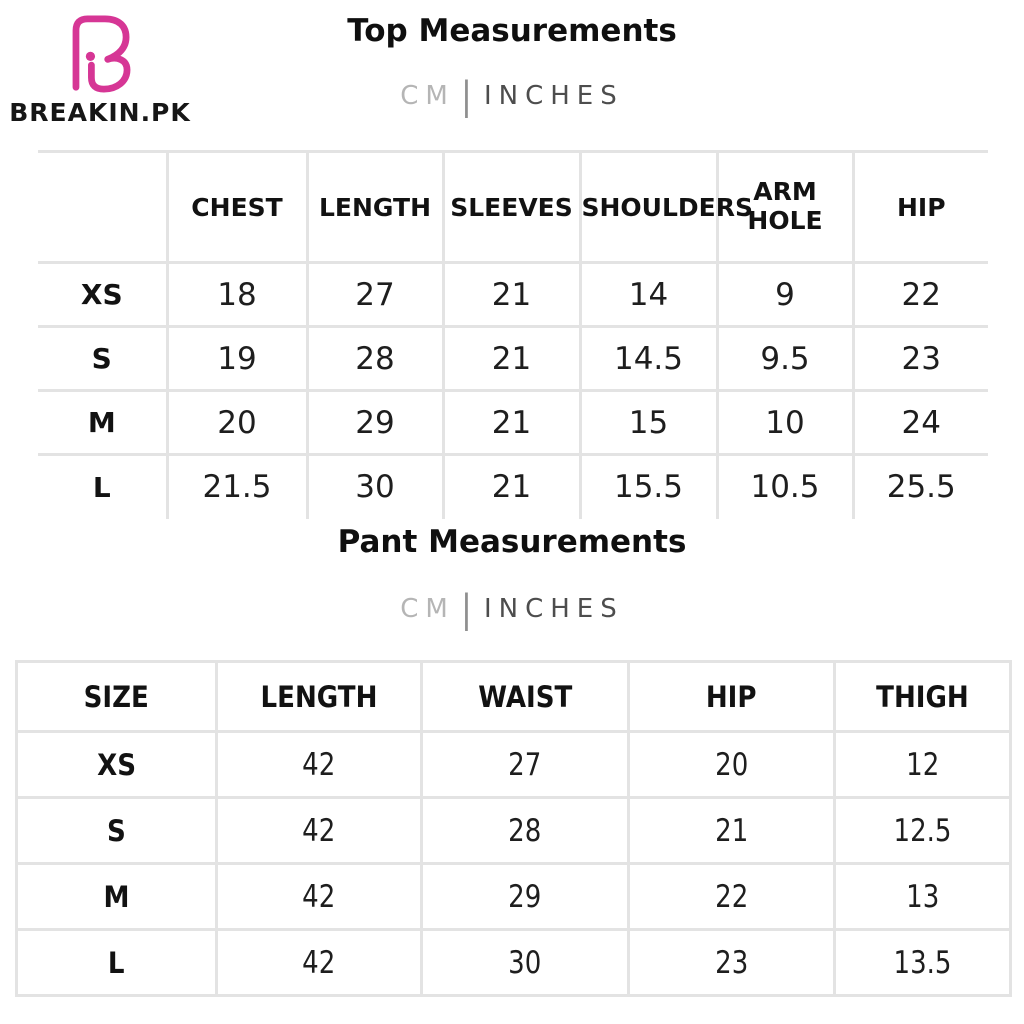  Describe the element at coordinates (922, 764) in the screenshot. I see `value-cell: 12` at that location.